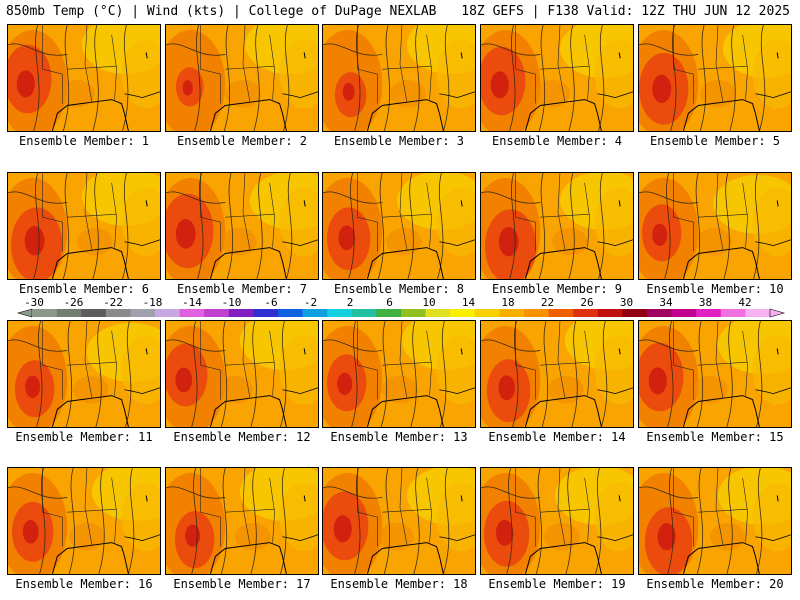 The width and height of the screenshot is (800, 600). Describe the element at coordinates (715, 141) in the screenshot. I see `ensemble-member-label: Ensemble Member: 5` at that location.